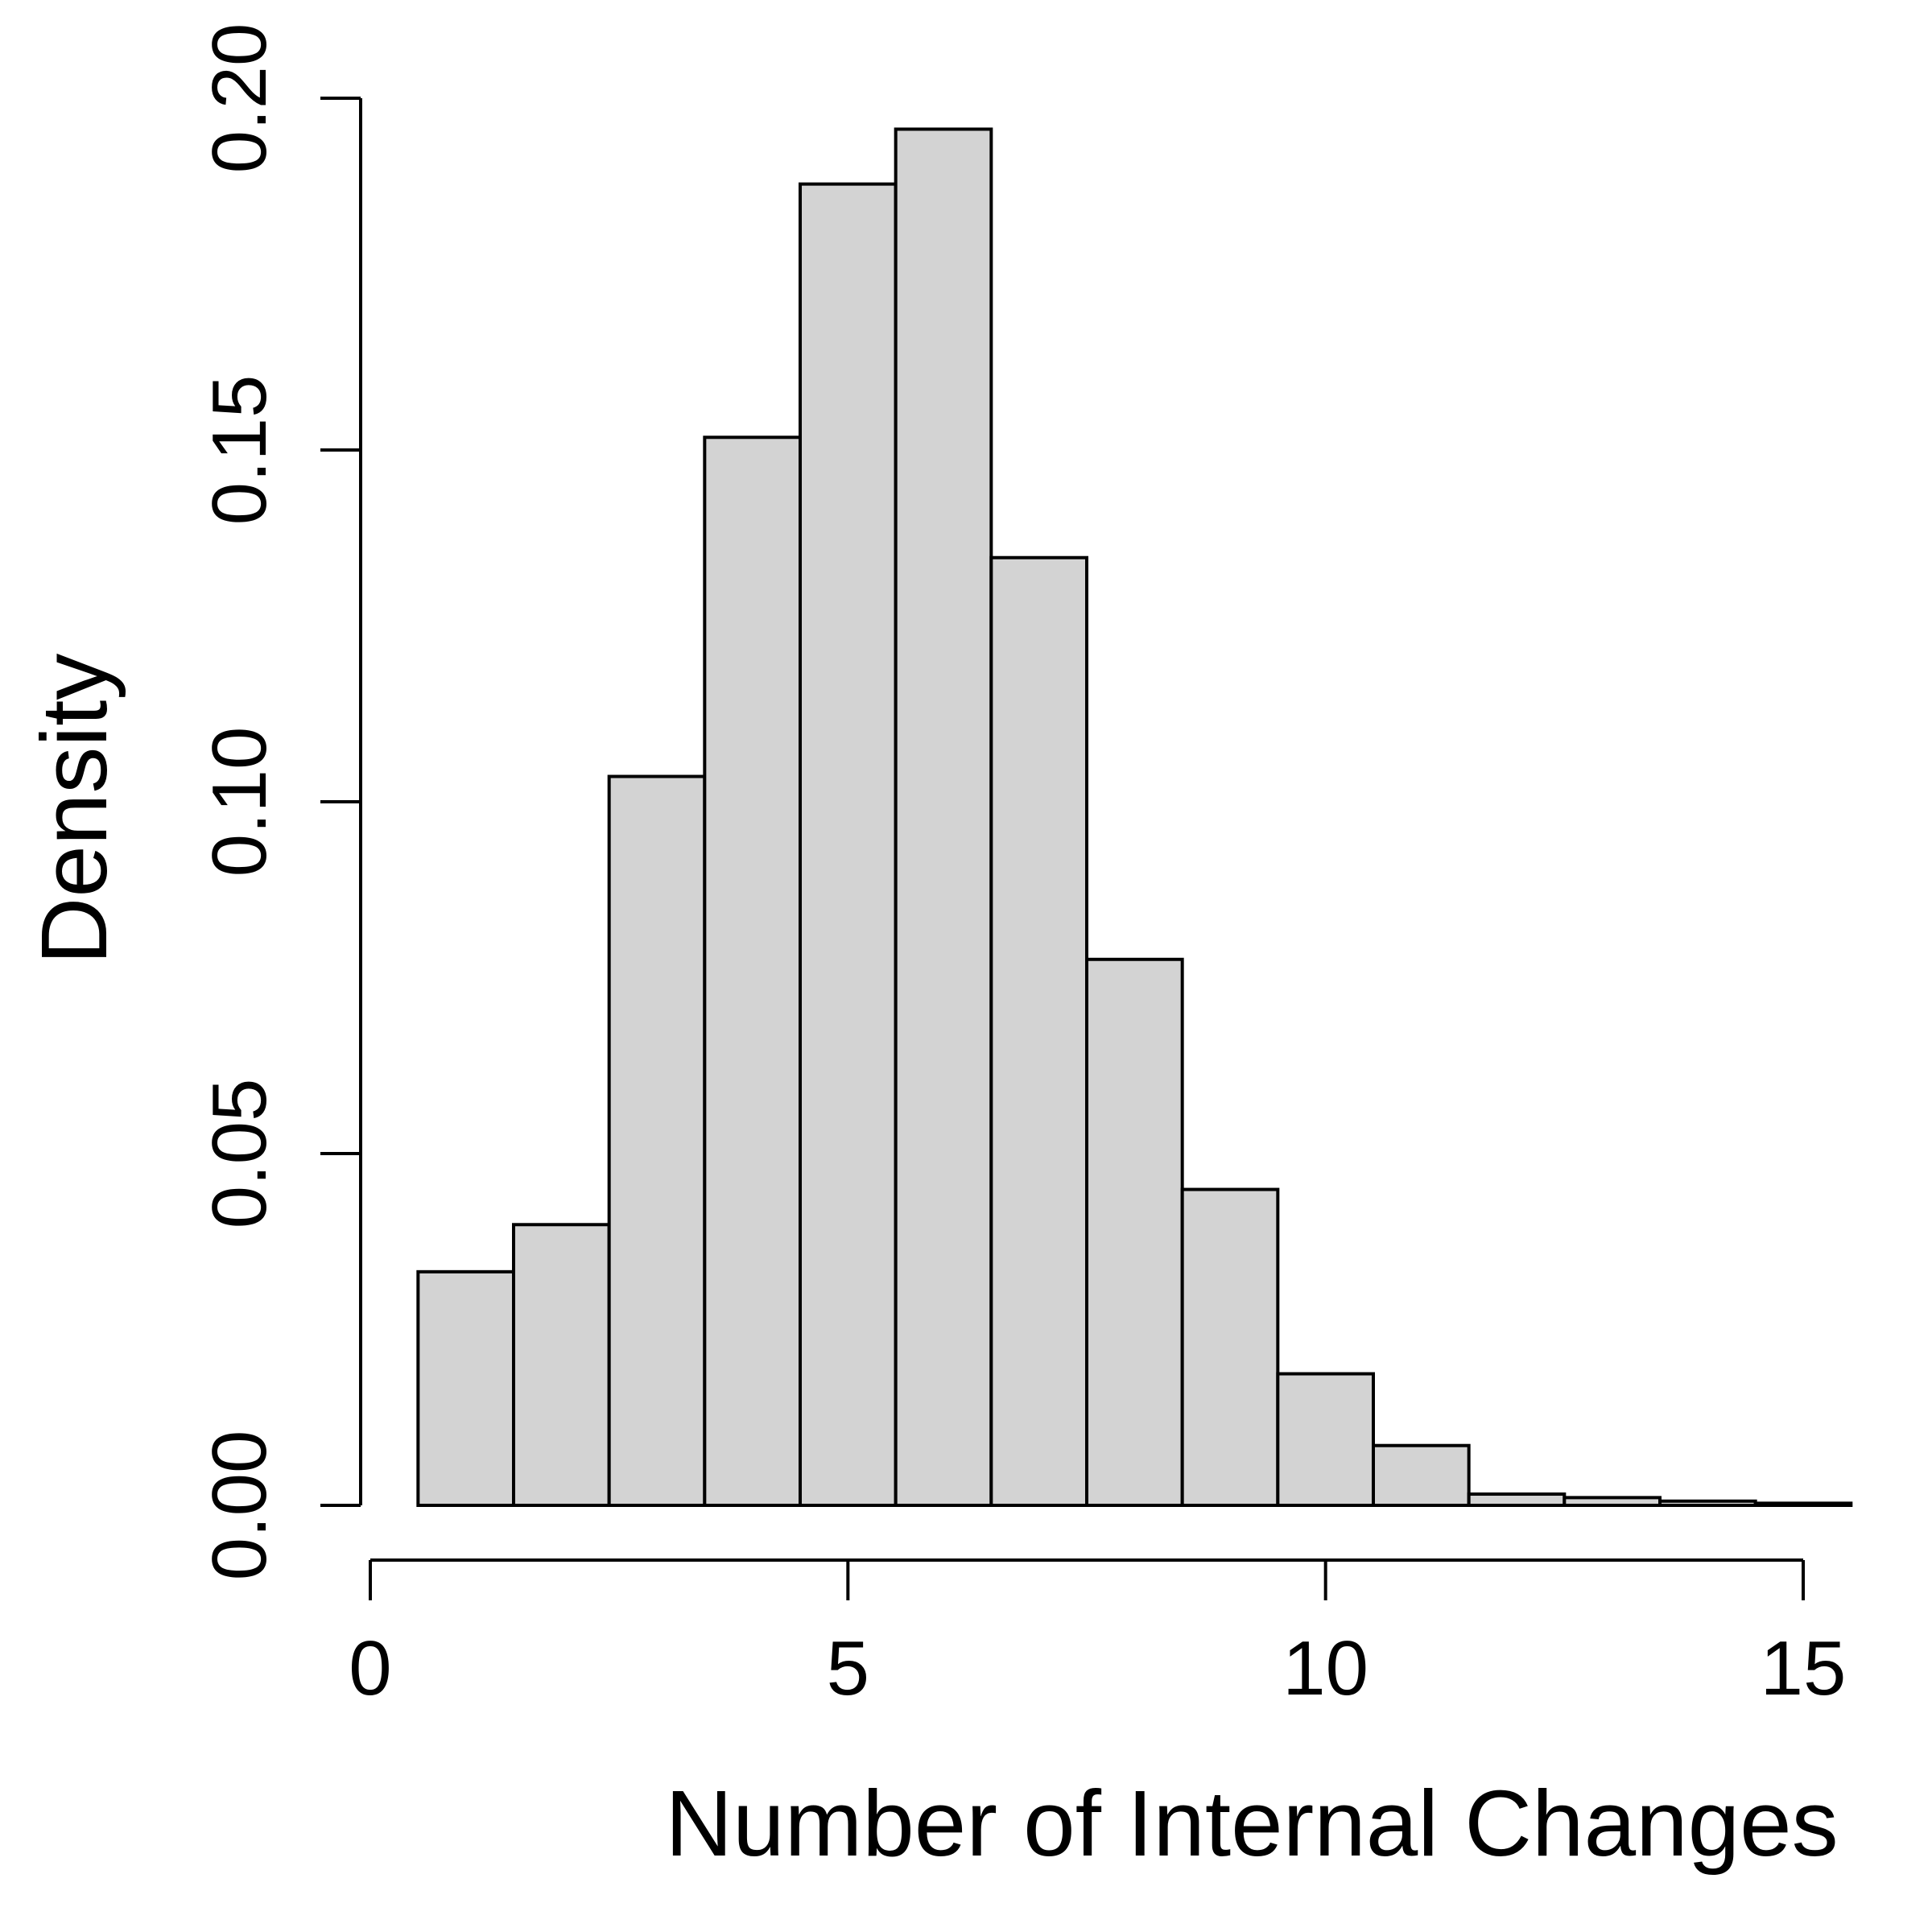 Image resolution: width=1932 pixels, height=1932 pixels. What do you see at coordinates (239, 1505) in the screenshot?
I see `y-tick-label: 0.00` at bounding box center [239, 1505].